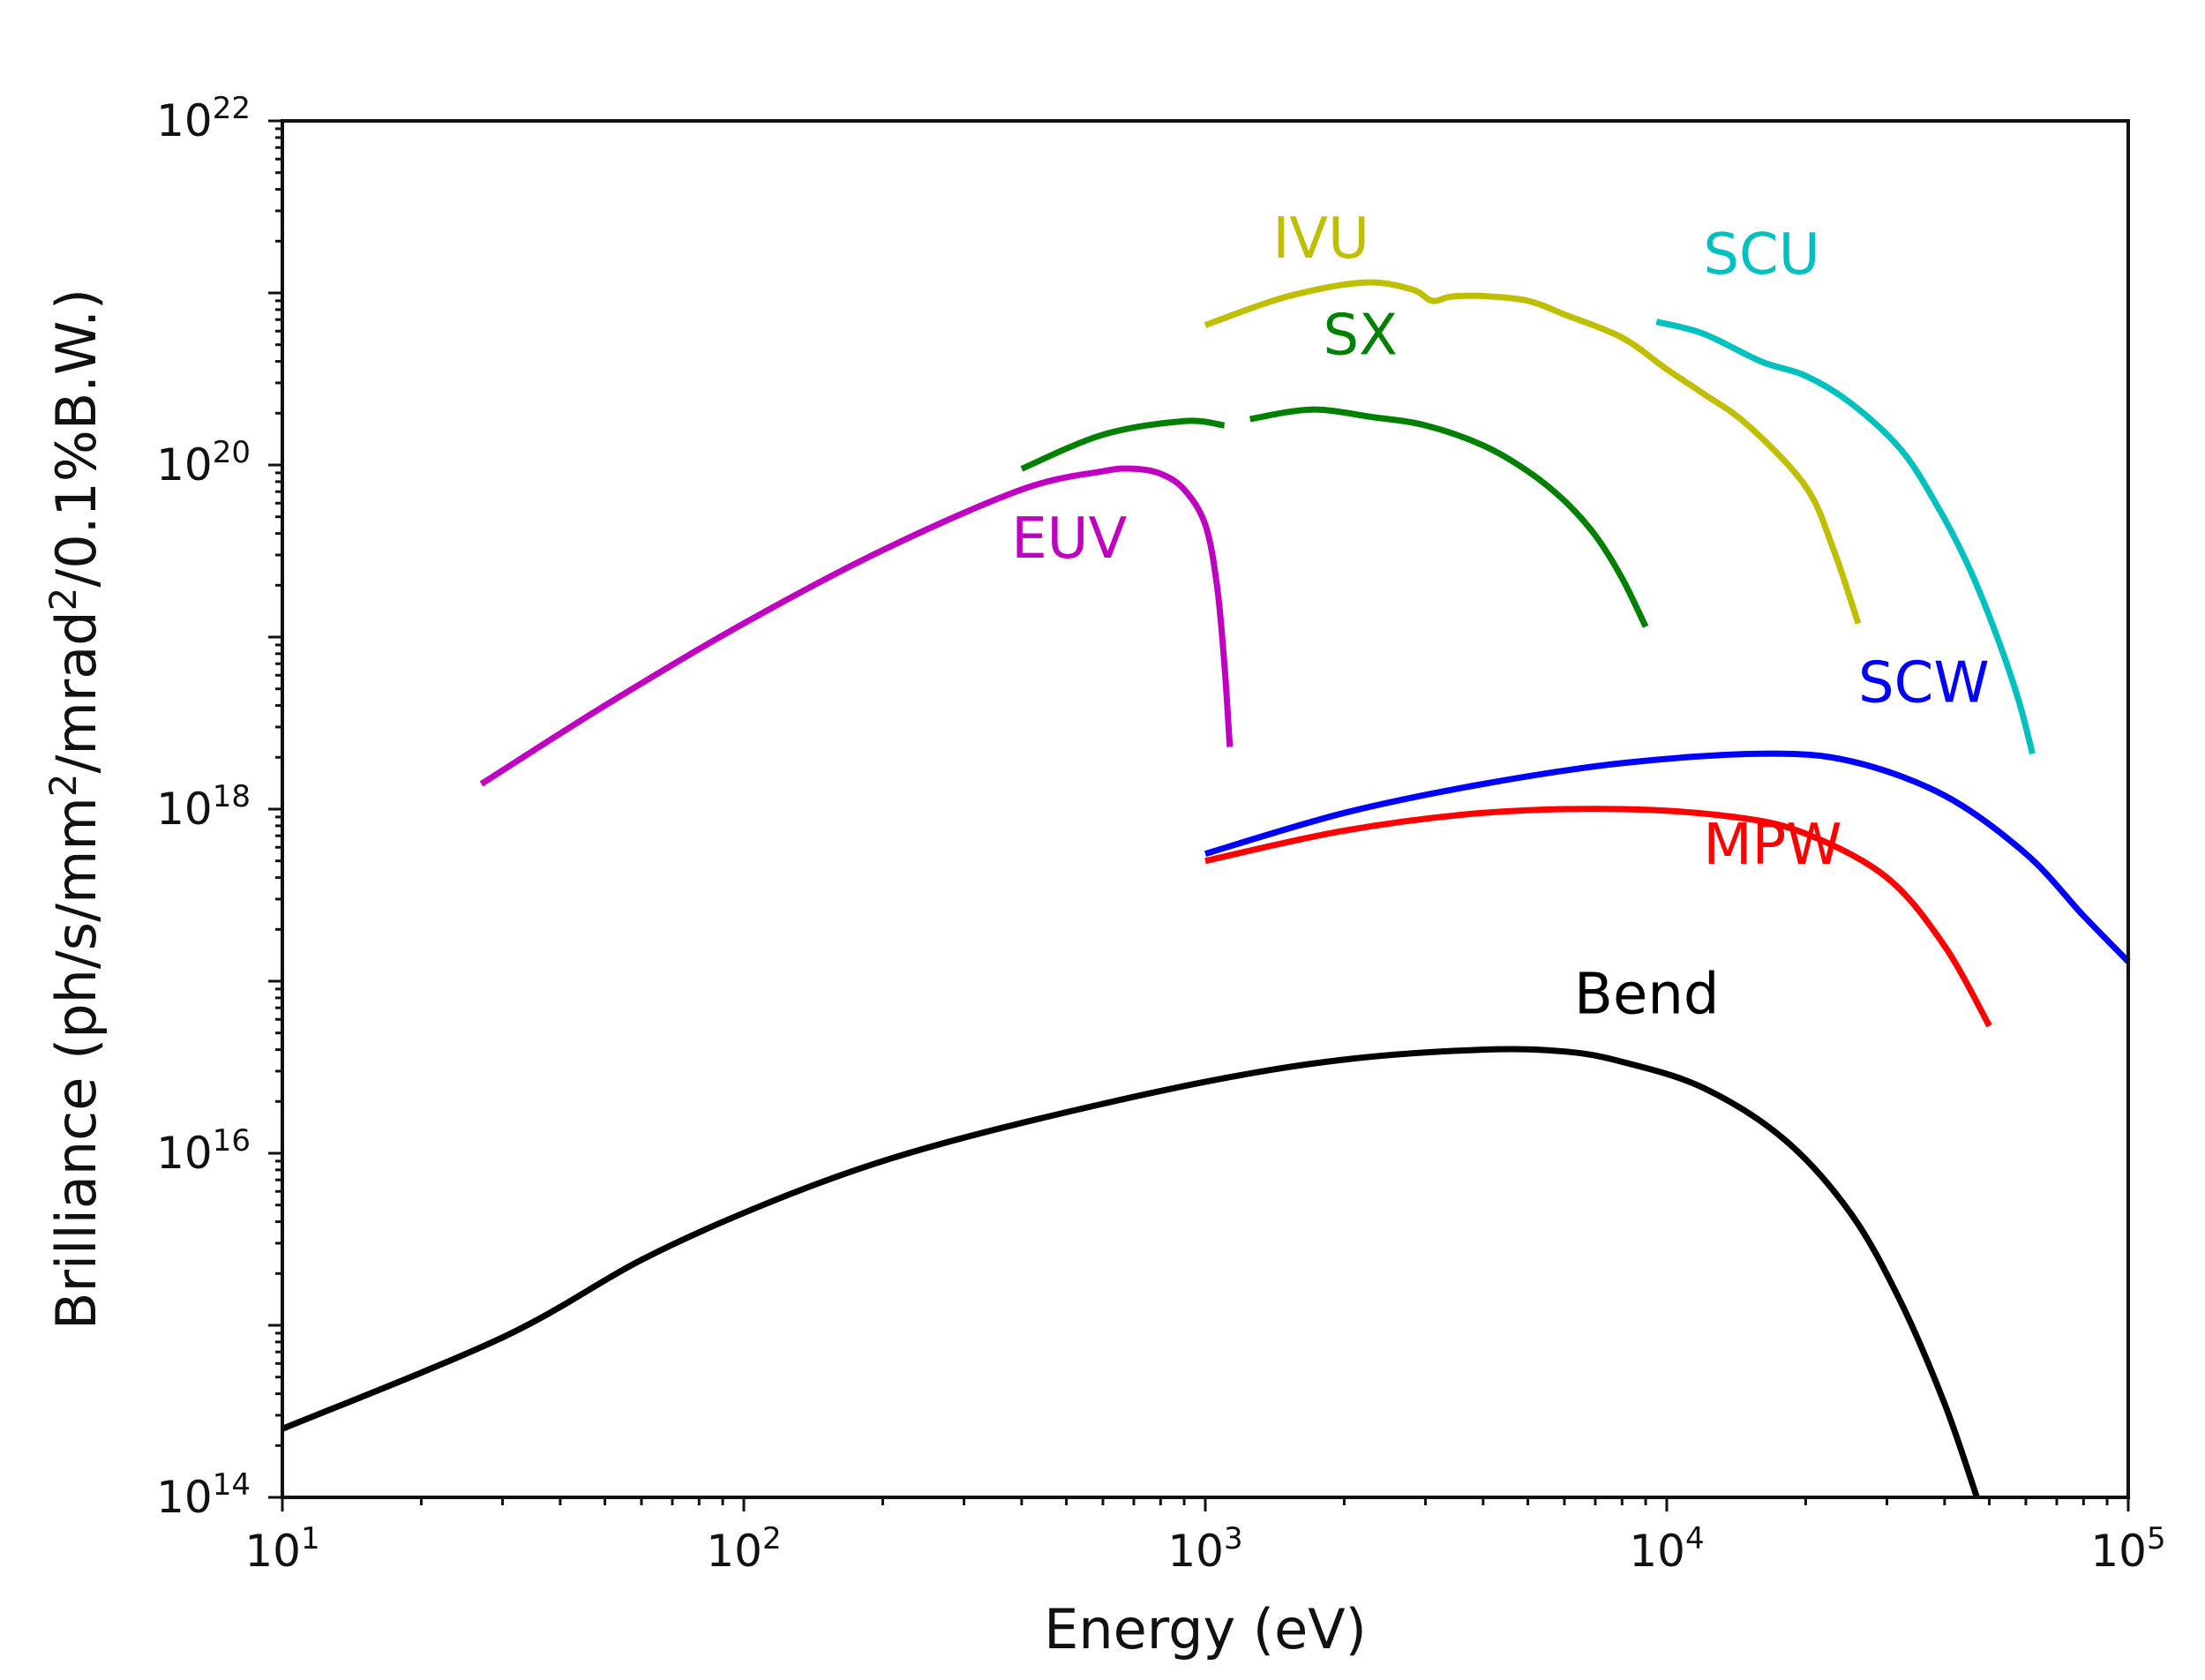 The width and height of the screenshot is (2205, 1680). What do you see at coordinates (1233, 1538) in the screenshot?
I see `x-tick-label-exponent: 3` at bounding box center [1233, 1538].